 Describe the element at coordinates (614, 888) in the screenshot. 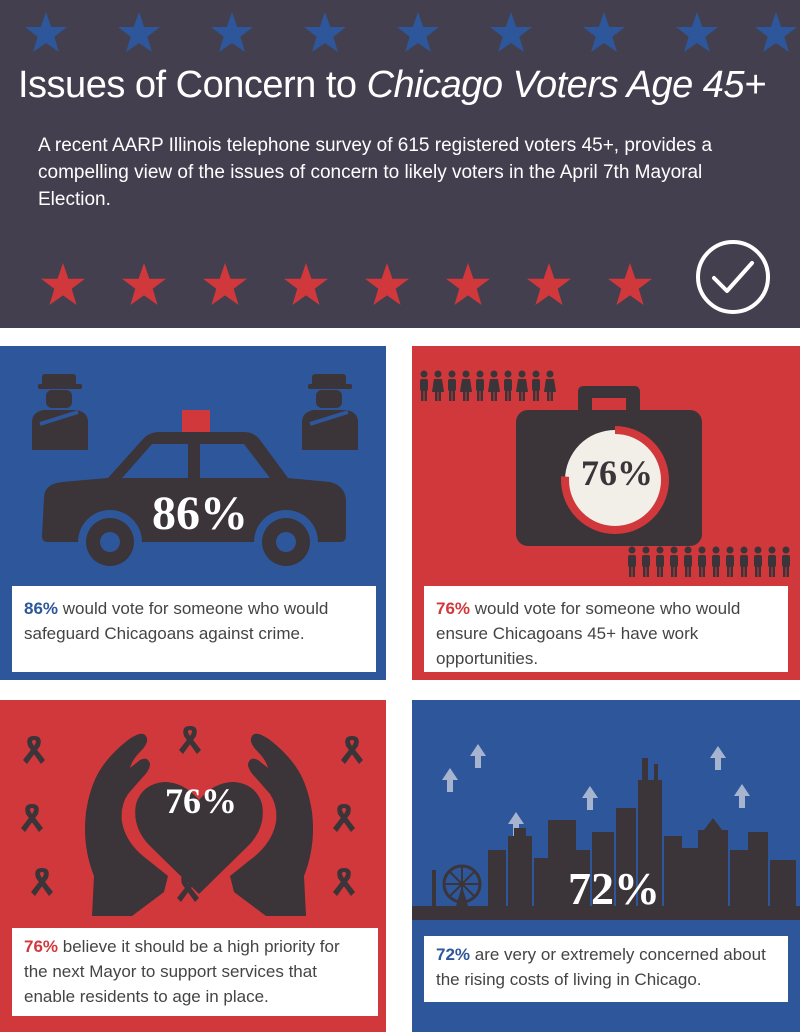

I see `cost-of-living-percentage: 72%` at that location.